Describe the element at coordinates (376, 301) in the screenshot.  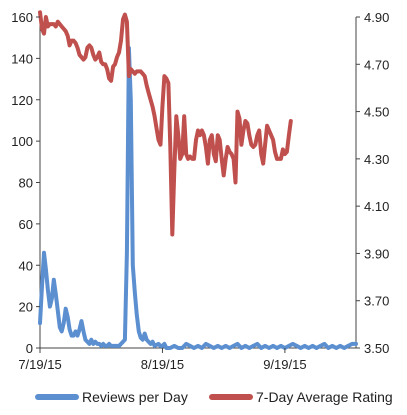
I see `right-axis-tick-label: 3.70` at that location.